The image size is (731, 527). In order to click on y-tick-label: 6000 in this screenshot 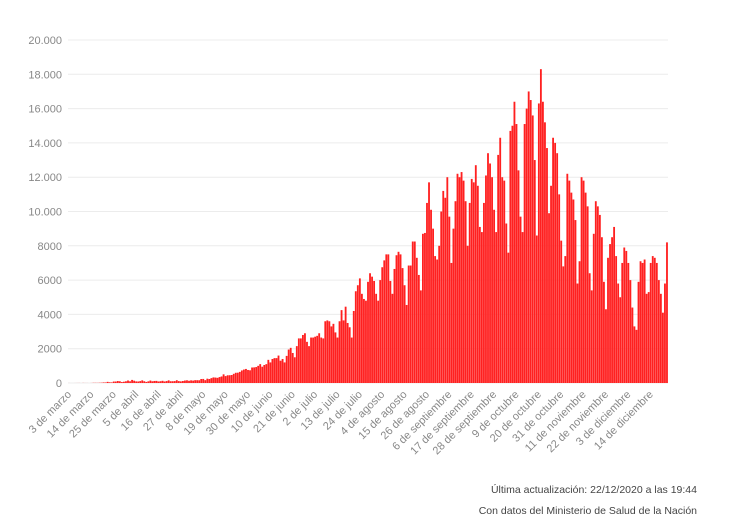, I will do `click(50, 281)`.